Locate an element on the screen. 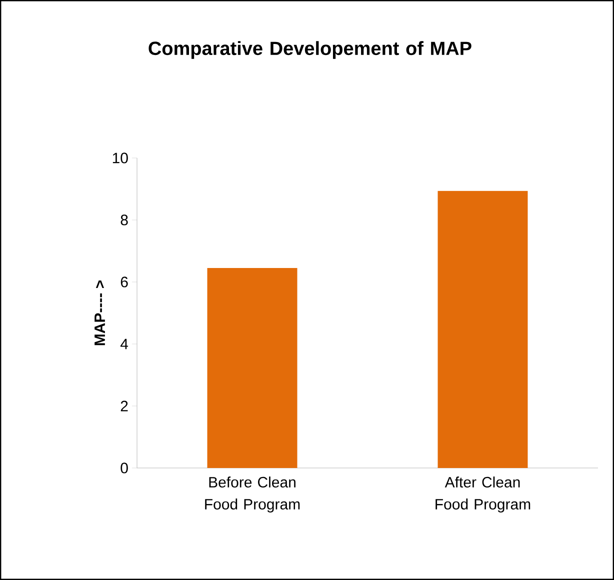  chart-title: Comparative Developement of MAP is located at coordinates (310, 50).